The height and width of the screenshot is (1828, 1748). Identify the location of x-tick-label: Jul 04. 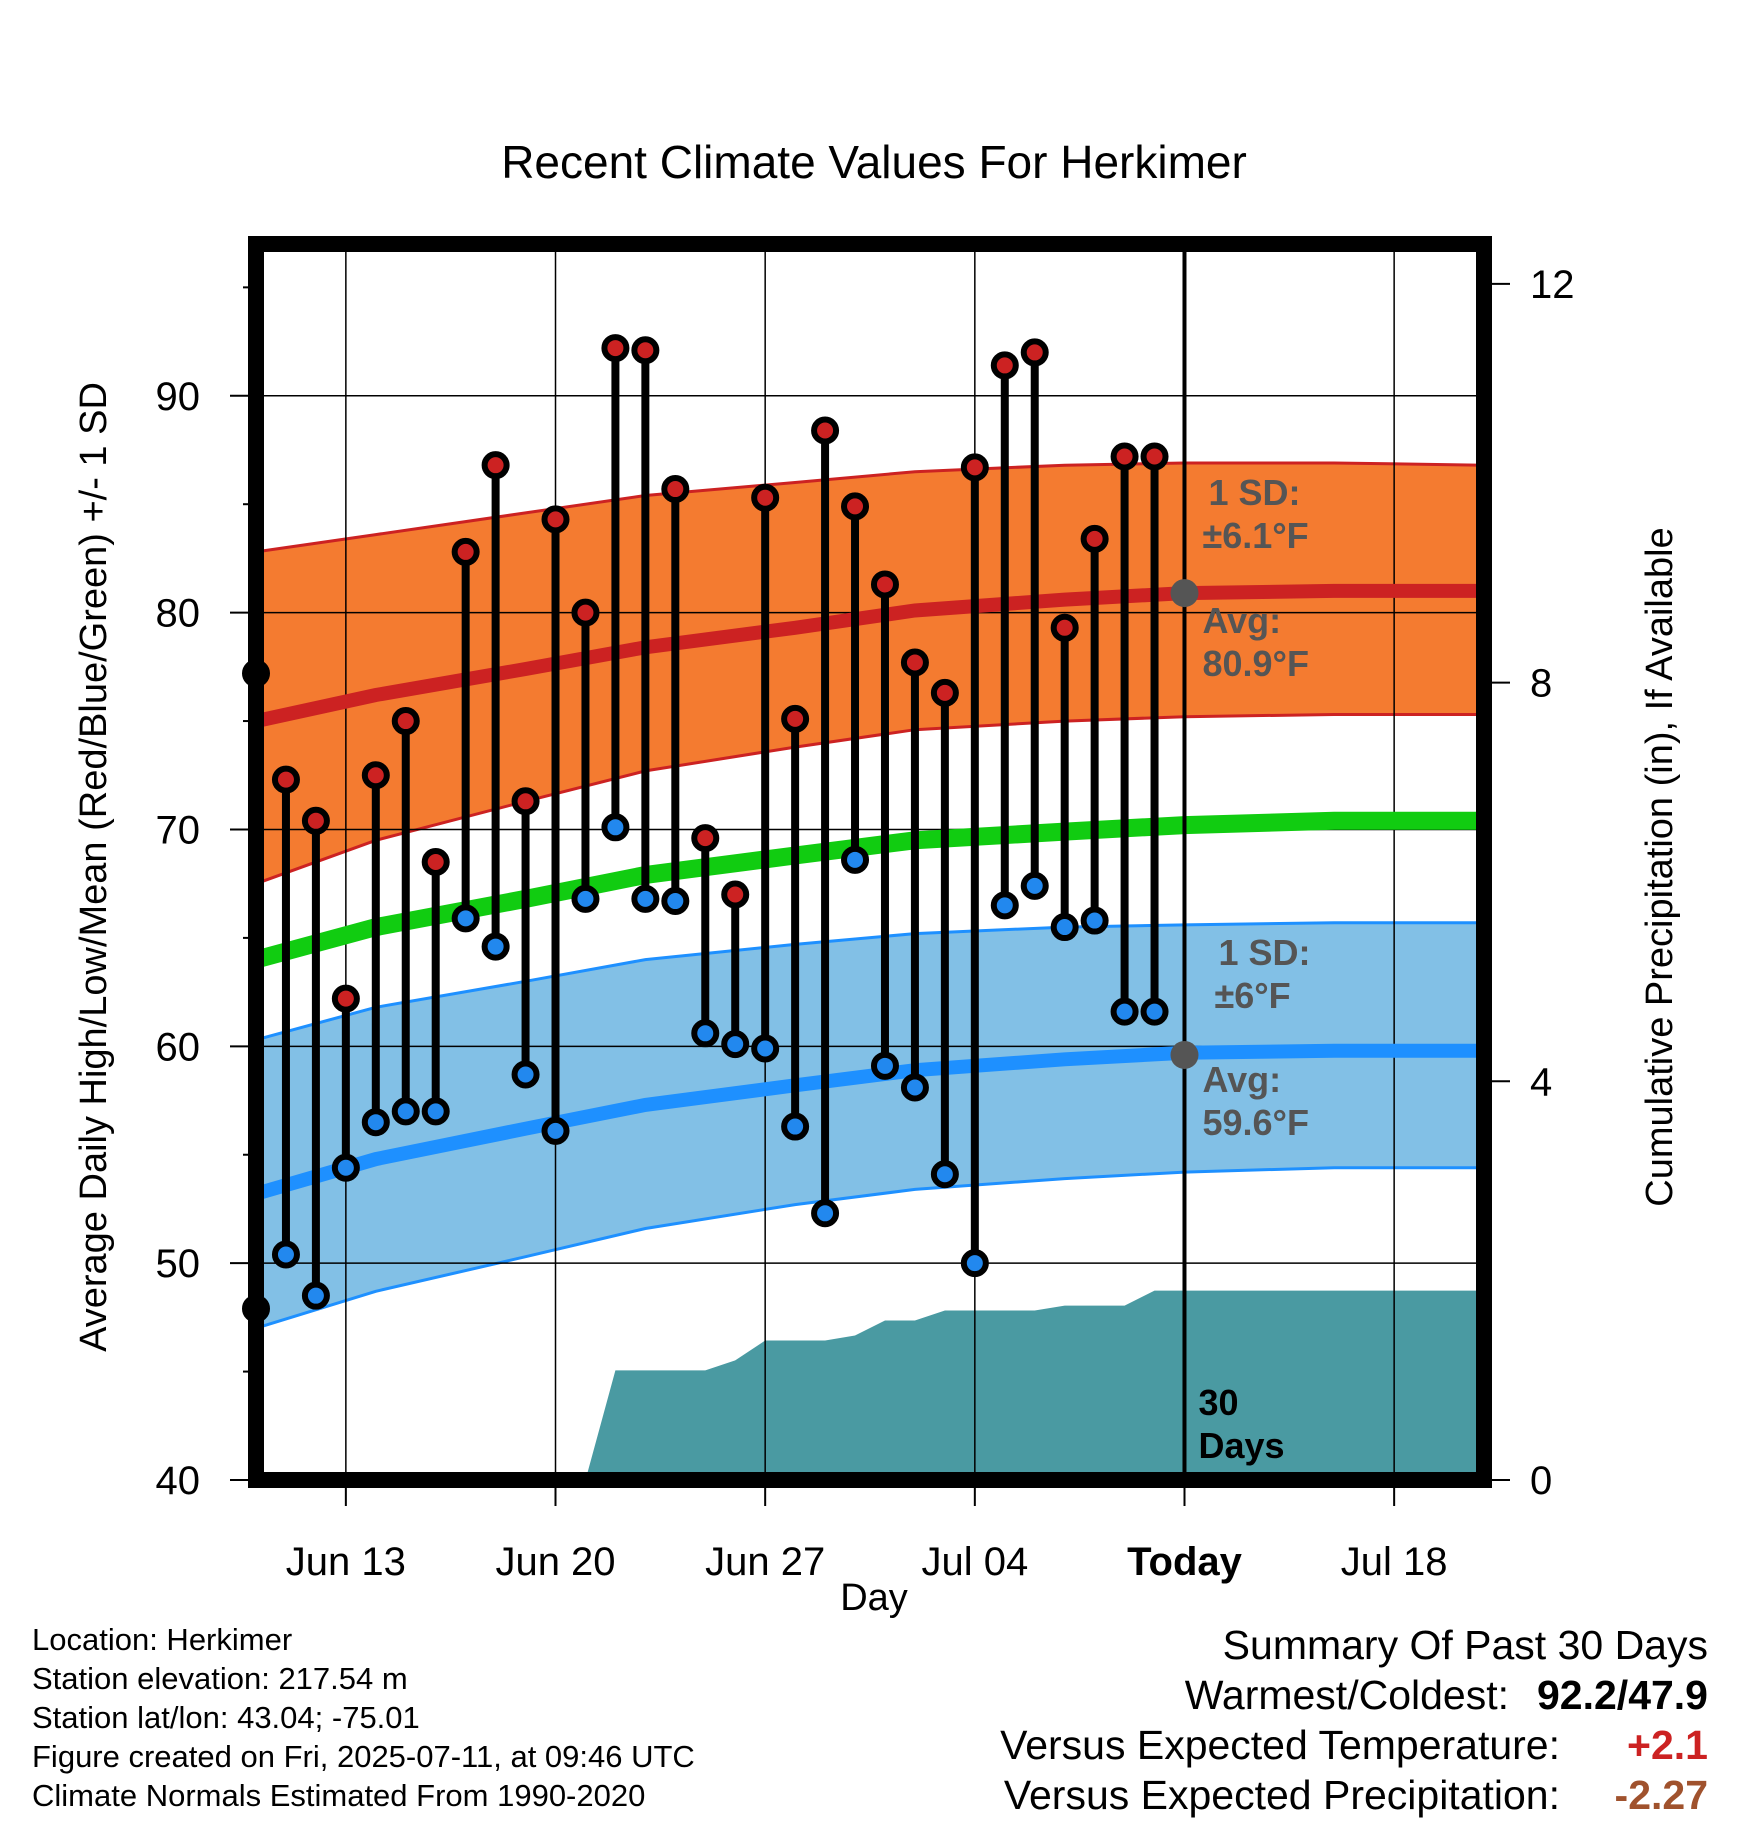
(974, 1562).